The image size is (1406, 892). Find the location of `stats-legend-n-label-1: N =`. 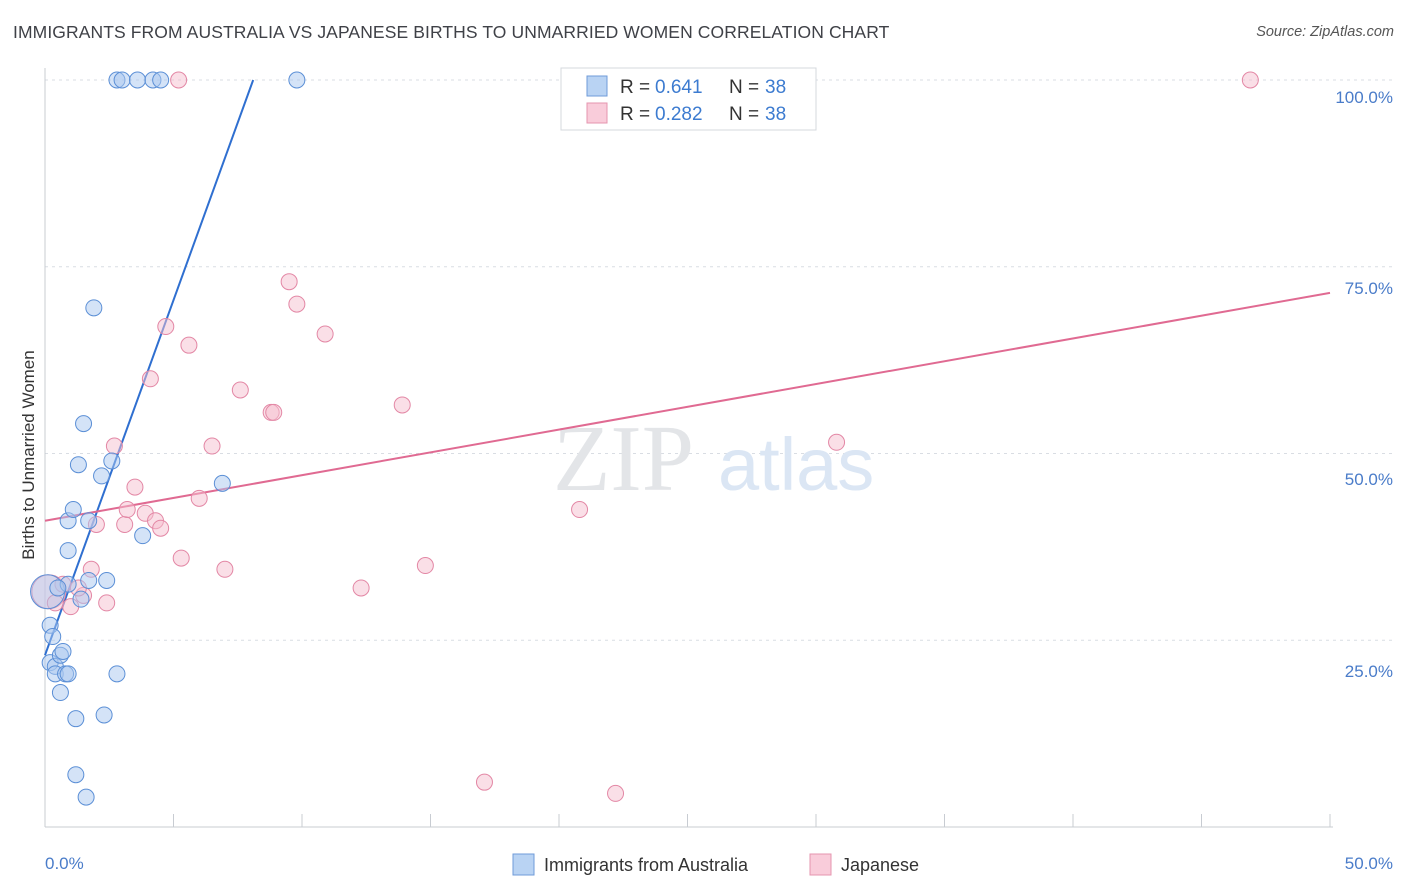

stats-legend-n-label-1: N = is located at coordinates (744, 87).